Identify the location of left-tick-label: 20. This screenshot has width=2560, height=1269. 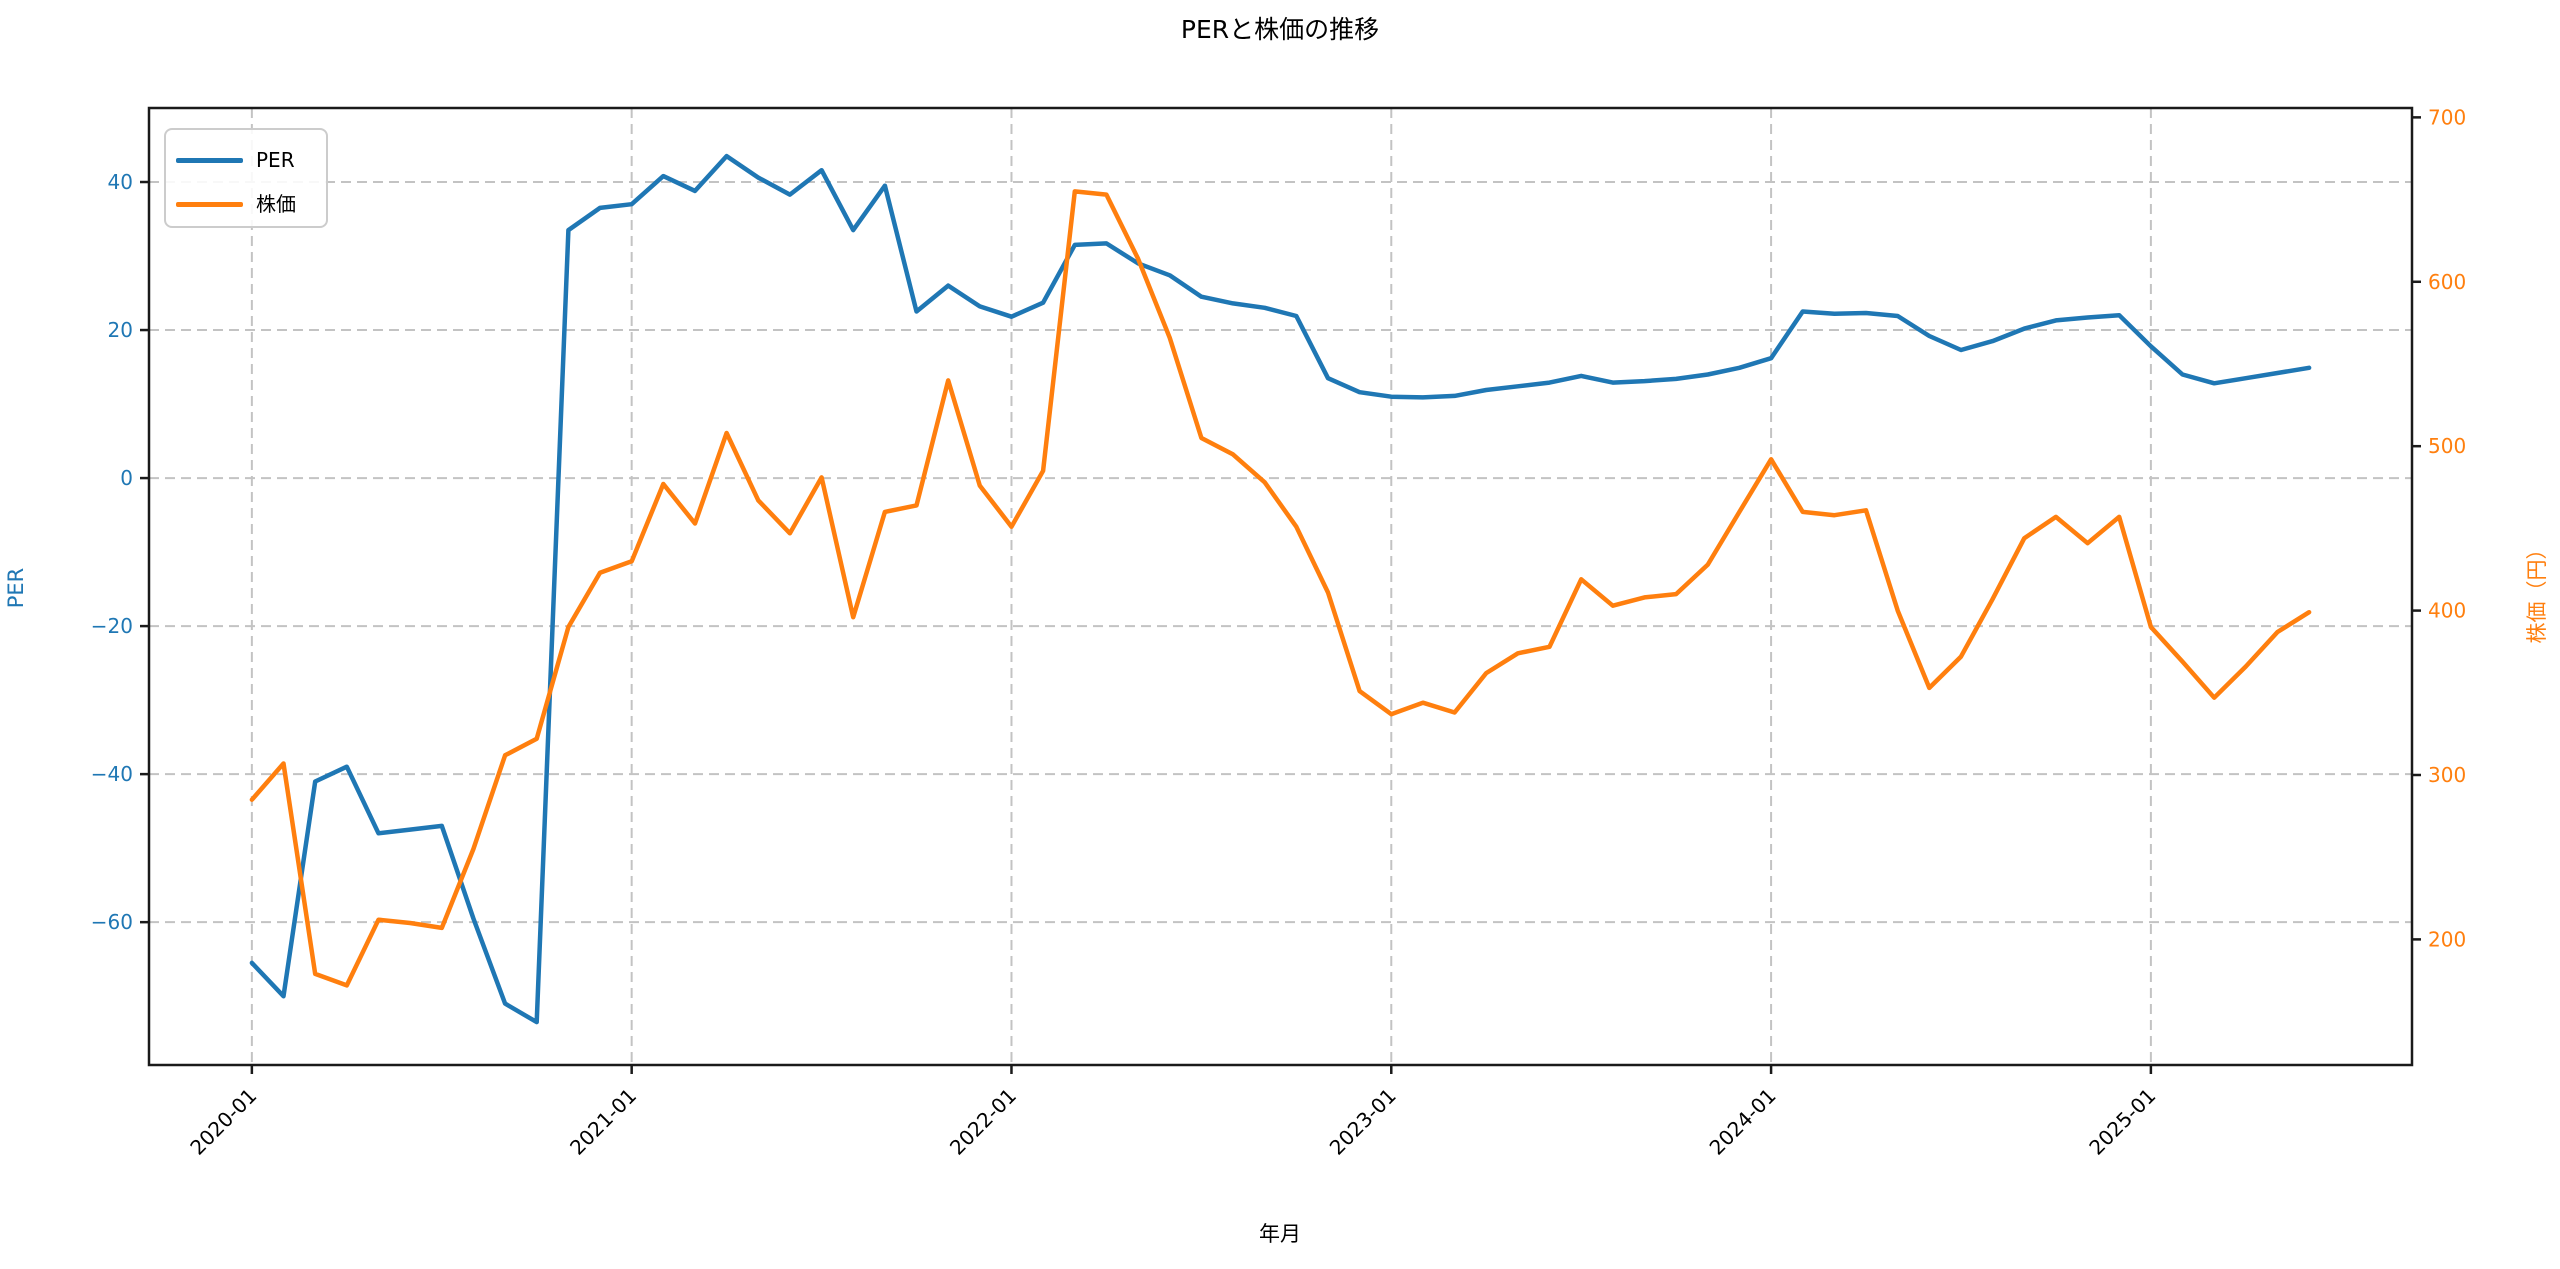
(120, 330).